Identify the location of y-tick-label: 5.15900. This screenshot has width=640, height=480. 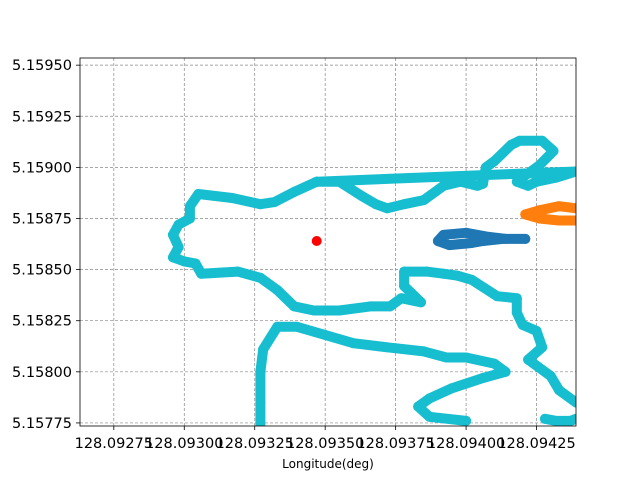
(42, 168).